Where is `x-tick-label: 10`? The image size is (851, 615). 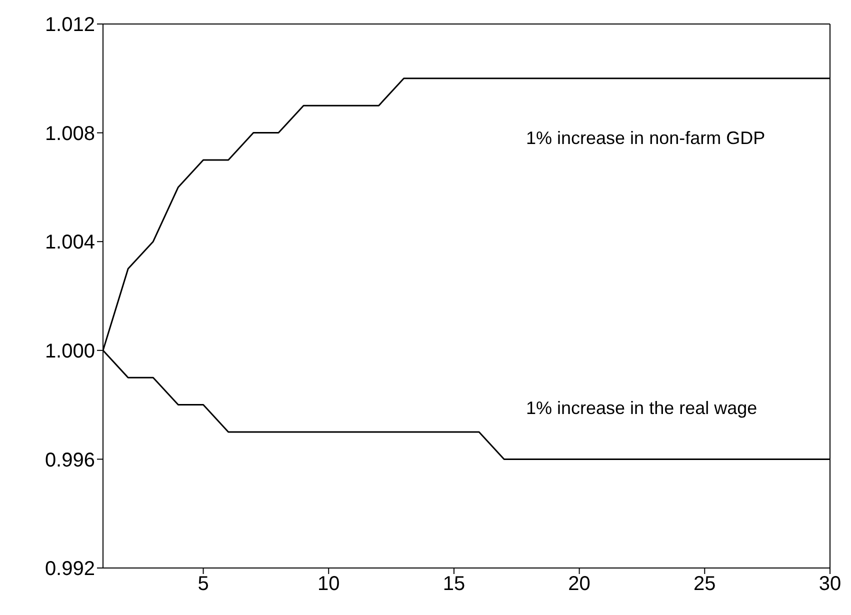 x-tick-label: 10 is located at coordinates (328, 584).